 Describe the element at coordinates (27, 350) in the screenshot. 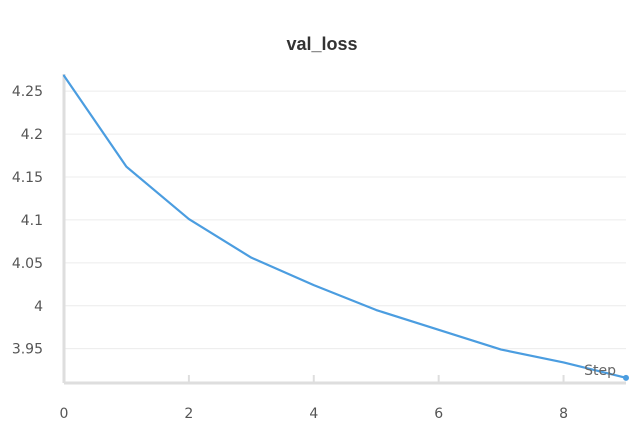

I see `y-tick-label: 3.95` at that location.